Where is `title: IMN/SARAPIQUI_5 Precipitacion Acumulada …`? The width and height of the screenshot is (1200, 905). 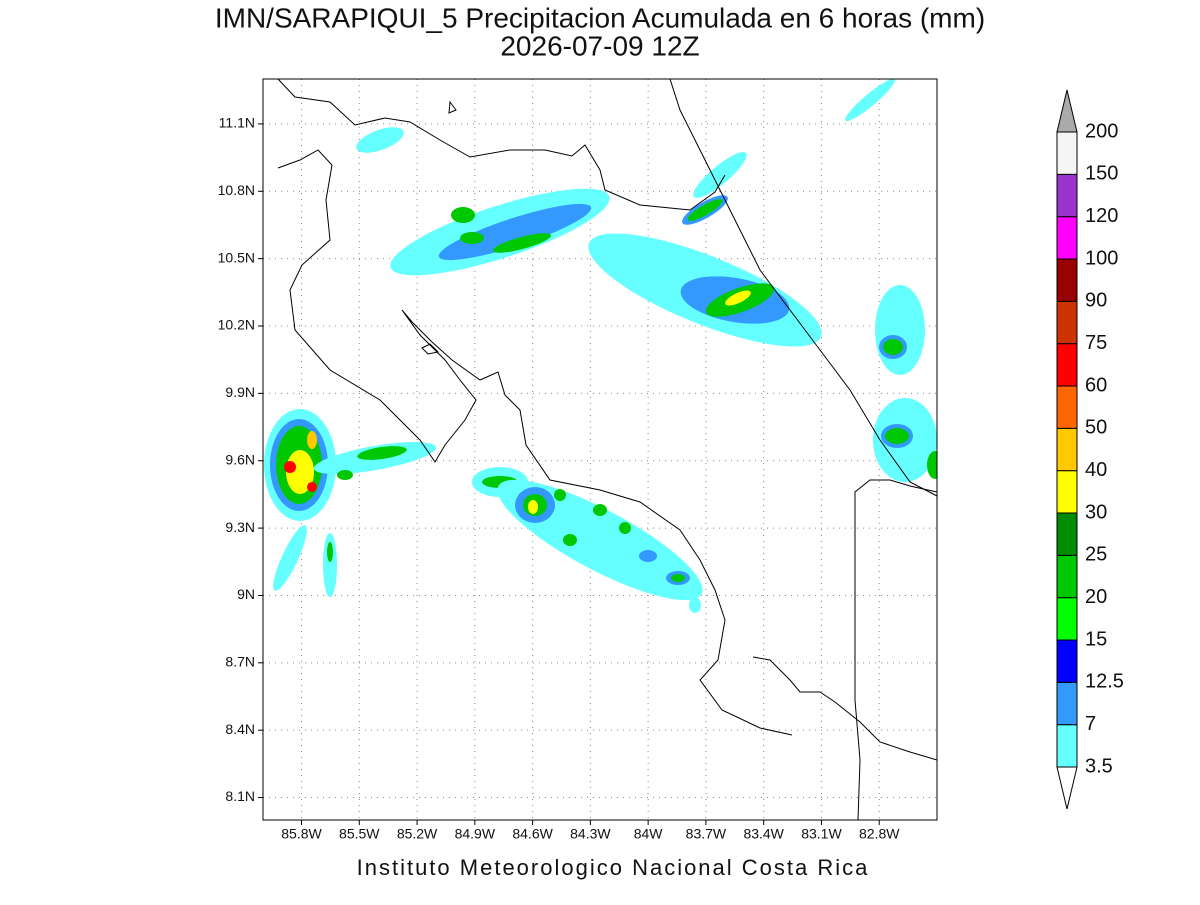 title: IMN/SARAPIQUI_5 Precipitacion Acumulada … is located at coordinates (600, 17).